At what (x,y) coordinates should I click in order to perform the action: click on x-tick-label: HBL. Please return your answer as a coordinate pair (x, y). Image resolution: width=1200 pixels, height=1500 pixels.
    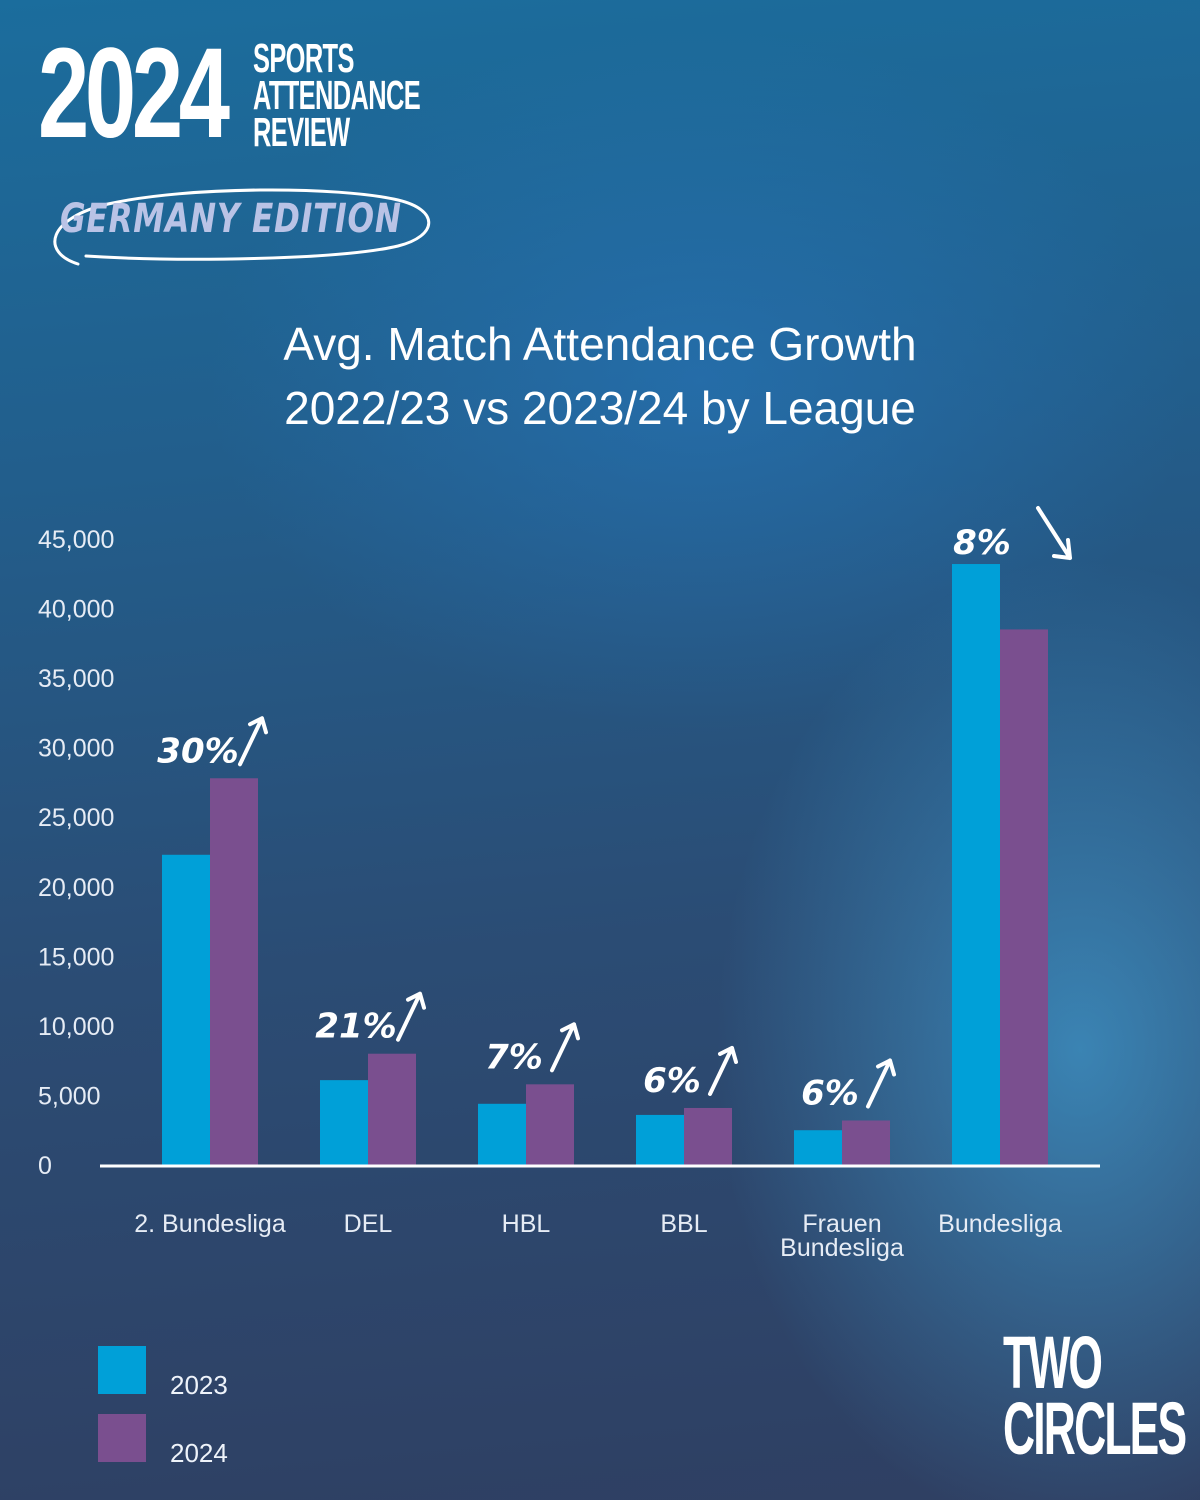
    Looking at the image, I should click on (526, 1224).